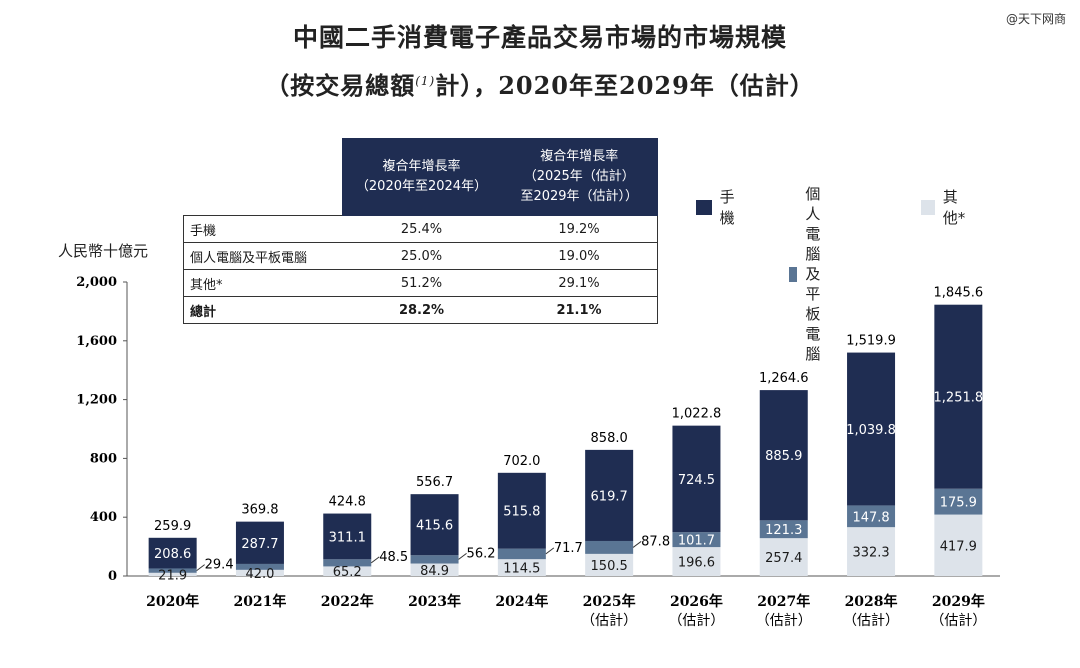  I want to click on data-label-others: 42.0, so click(259, 574).